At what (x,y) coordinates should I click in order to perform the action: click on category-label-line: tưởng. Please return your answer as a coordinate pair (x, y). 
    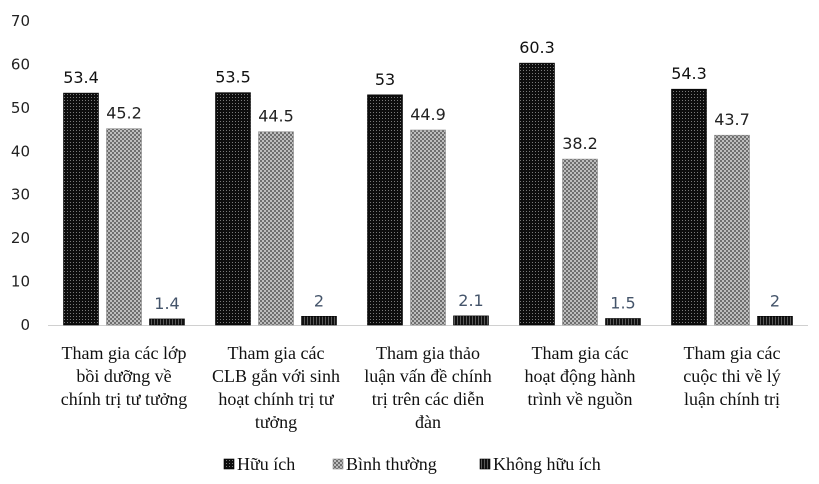
    Looking at the image, I should click on (276, 422).